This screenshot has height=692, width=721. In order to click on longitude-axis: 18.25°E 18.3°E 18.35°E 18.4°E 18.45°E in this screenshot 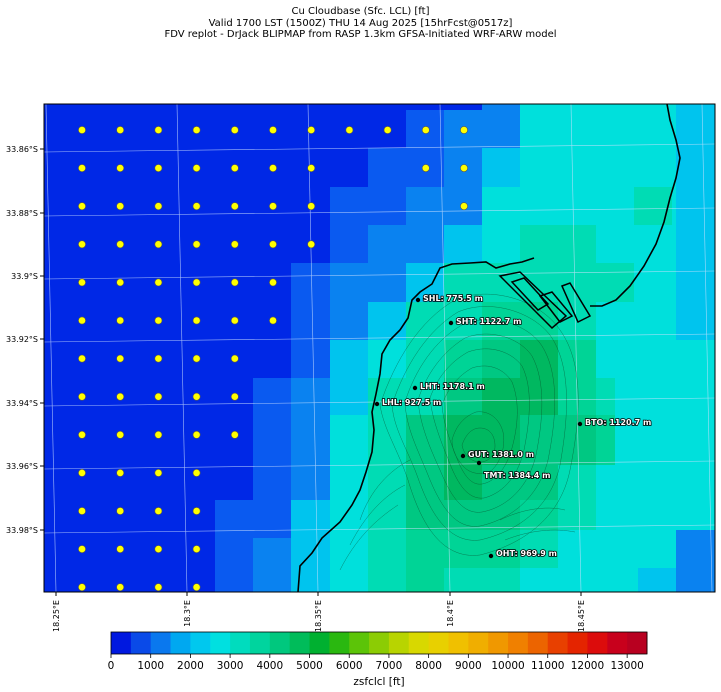, I will do `click(319, 612)`.